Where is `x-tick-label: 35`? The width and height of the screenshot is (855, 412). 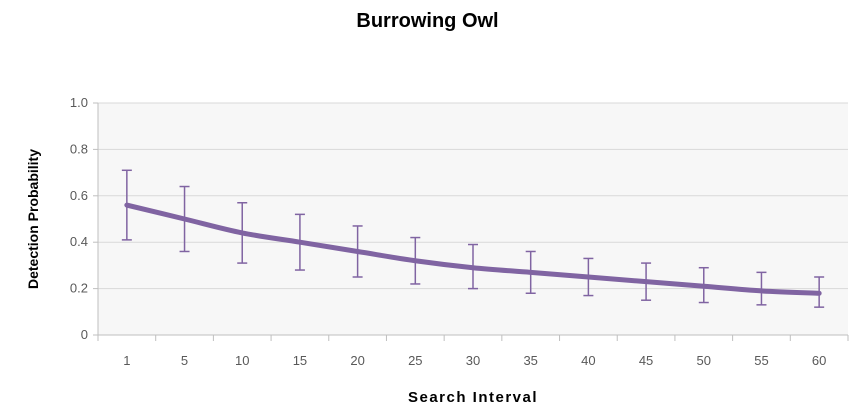 x-tick-label: 35 is located at coordinates (530, 360).